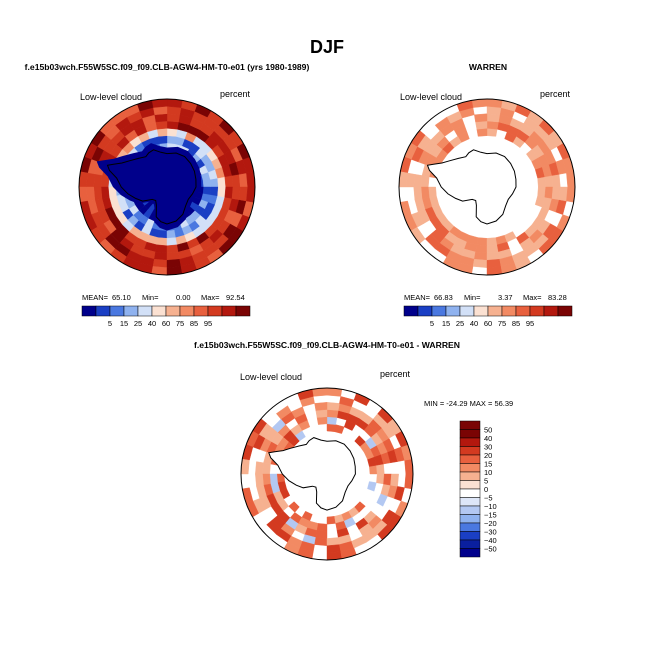 This screenshot has height=654, width=654. What do you see at coordinates (505, 297) in the screenshot?
I see `obs-min-value: 3.37` at bounding box center [505, 297].